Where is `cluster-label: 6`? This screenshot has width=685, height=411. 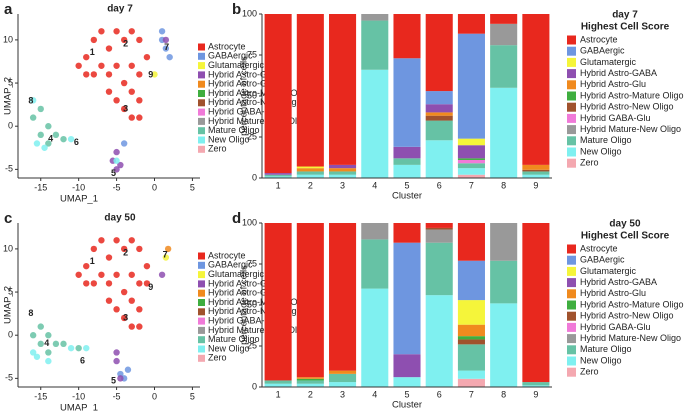 cluster-label: 6 is located at coordinates (76, 142).